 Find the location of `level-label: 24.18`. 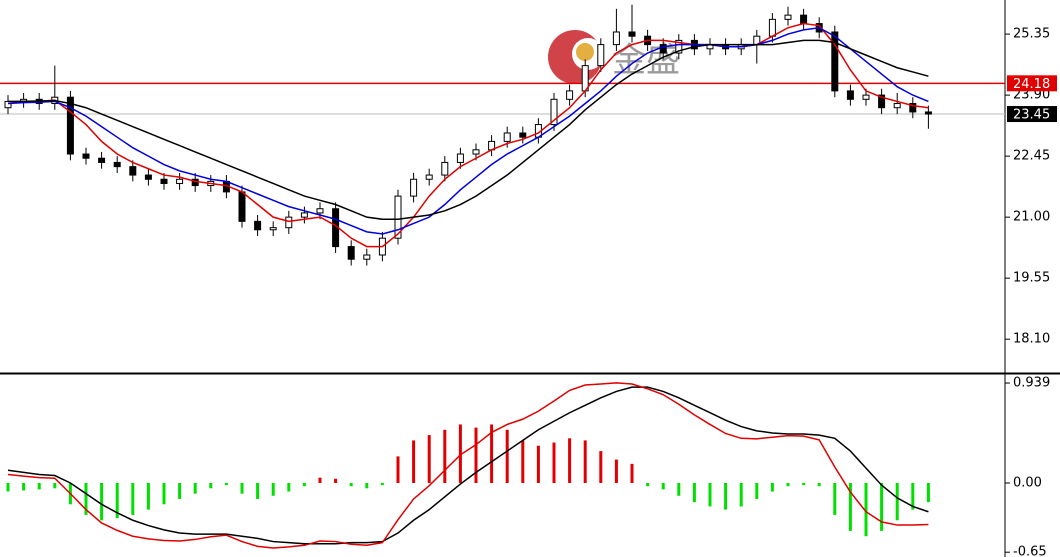

level-label: 24.18 is located at coordinates (1031, 84).